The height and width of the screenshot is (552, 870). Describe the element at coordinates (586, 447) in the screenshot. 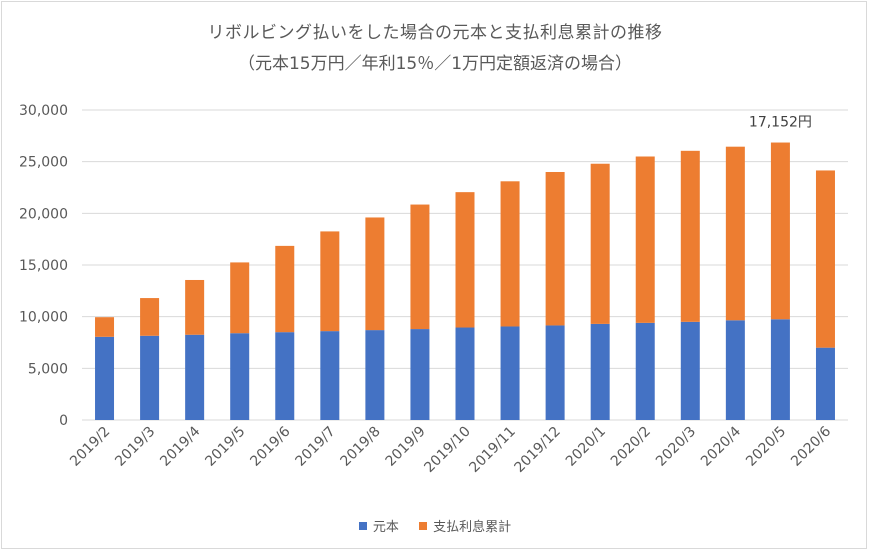

I see `x-tick-label: 2020/1` at that location.